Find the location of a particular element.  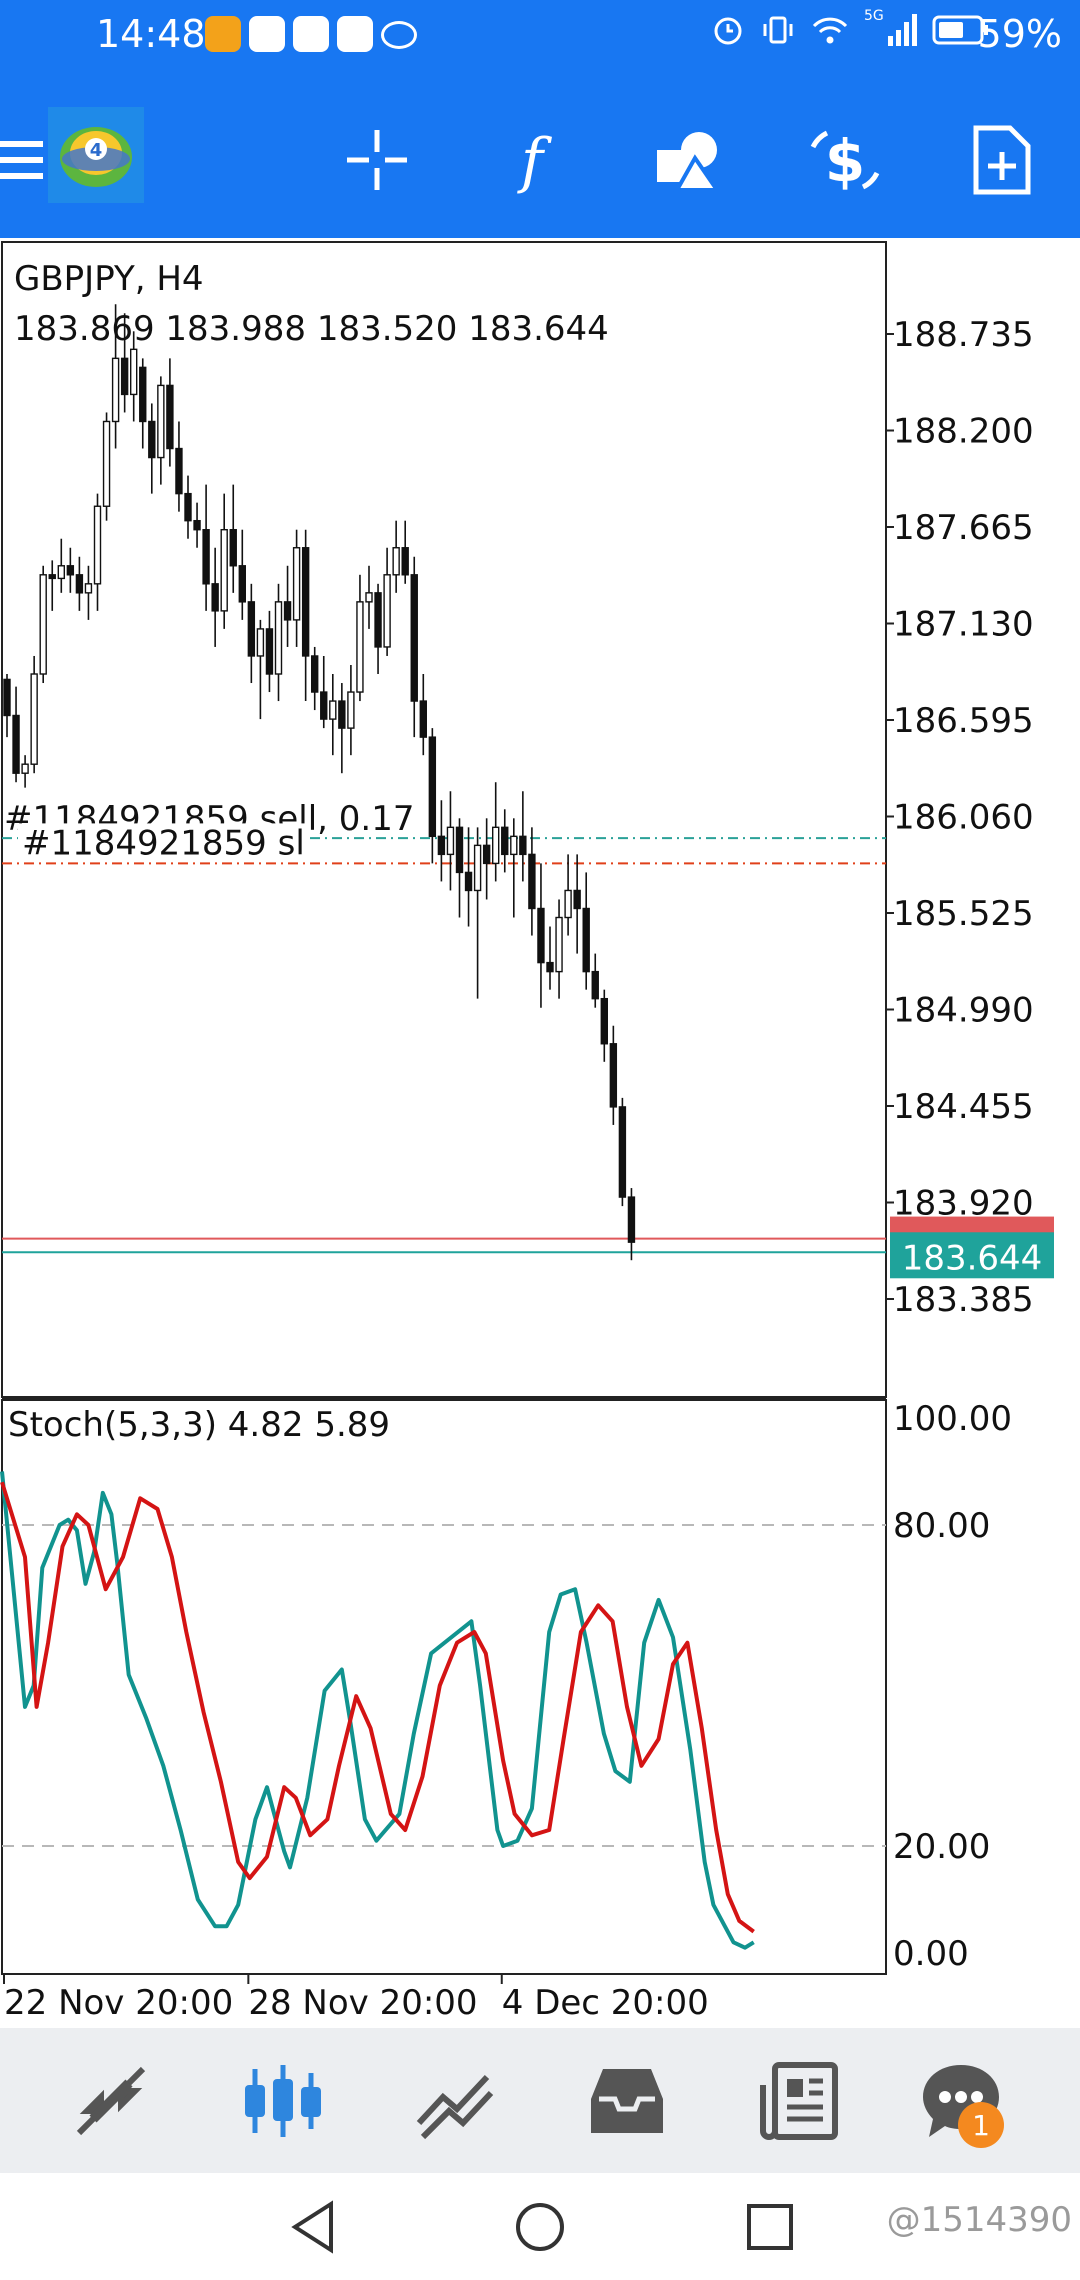

new-order-button is located at coordinates (1002, 160).